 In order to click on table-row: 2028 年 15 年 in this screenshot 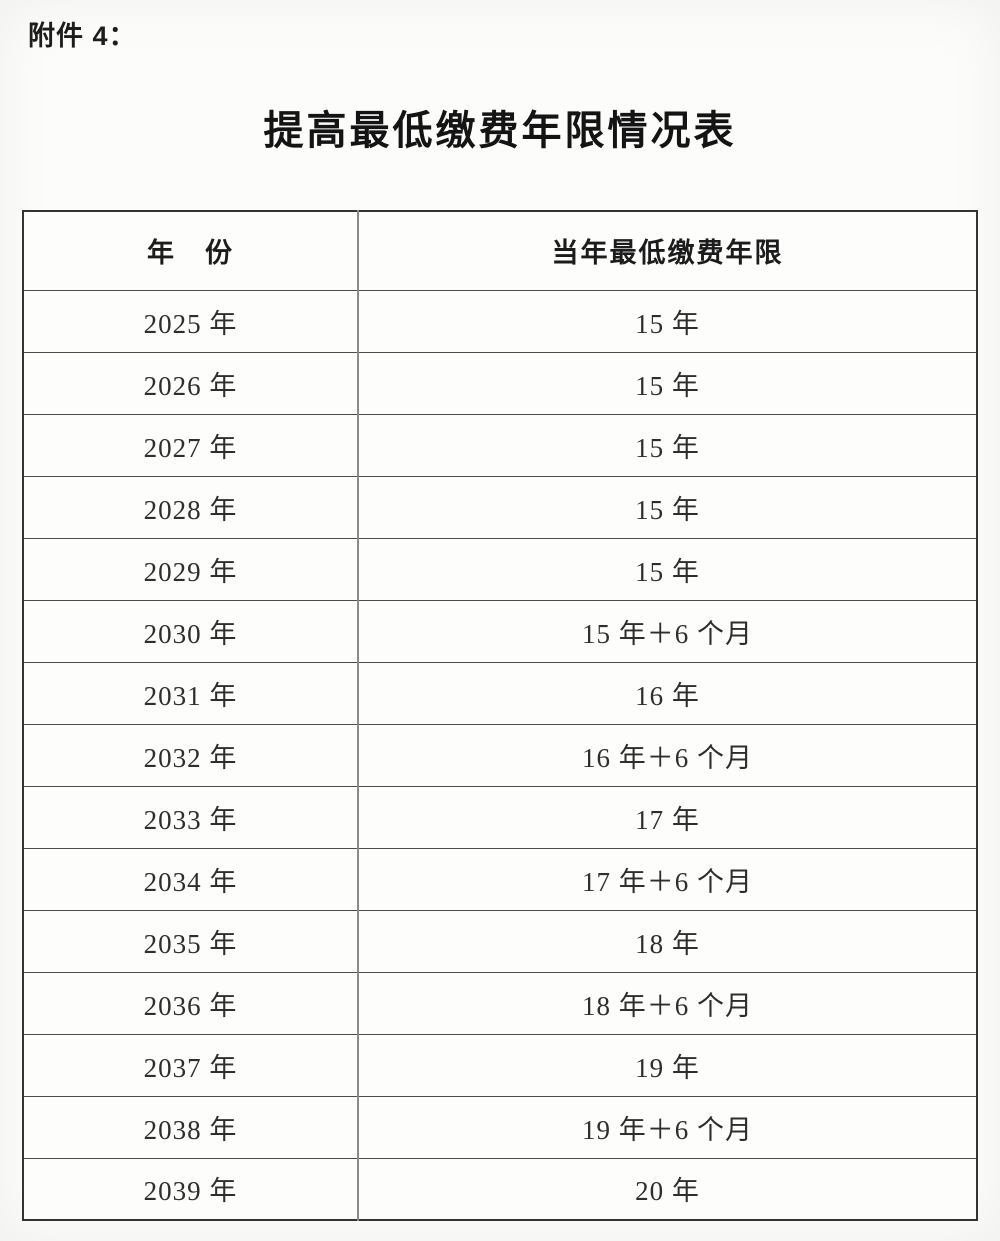, I will do `click(500, 507)`.